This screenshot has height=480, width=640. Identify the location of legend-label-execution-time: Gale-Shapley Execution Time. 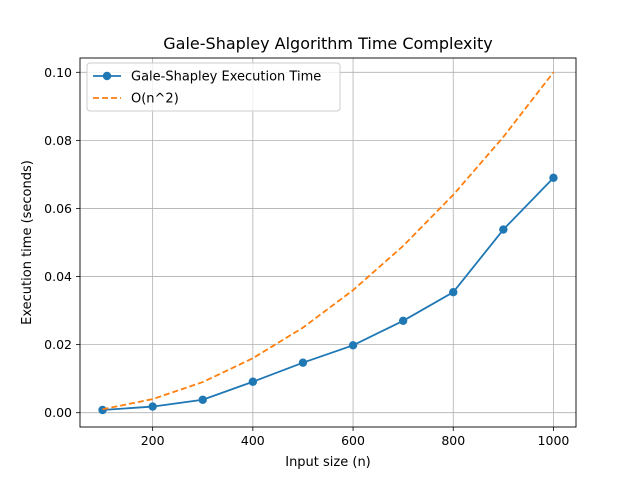
(226, 77).